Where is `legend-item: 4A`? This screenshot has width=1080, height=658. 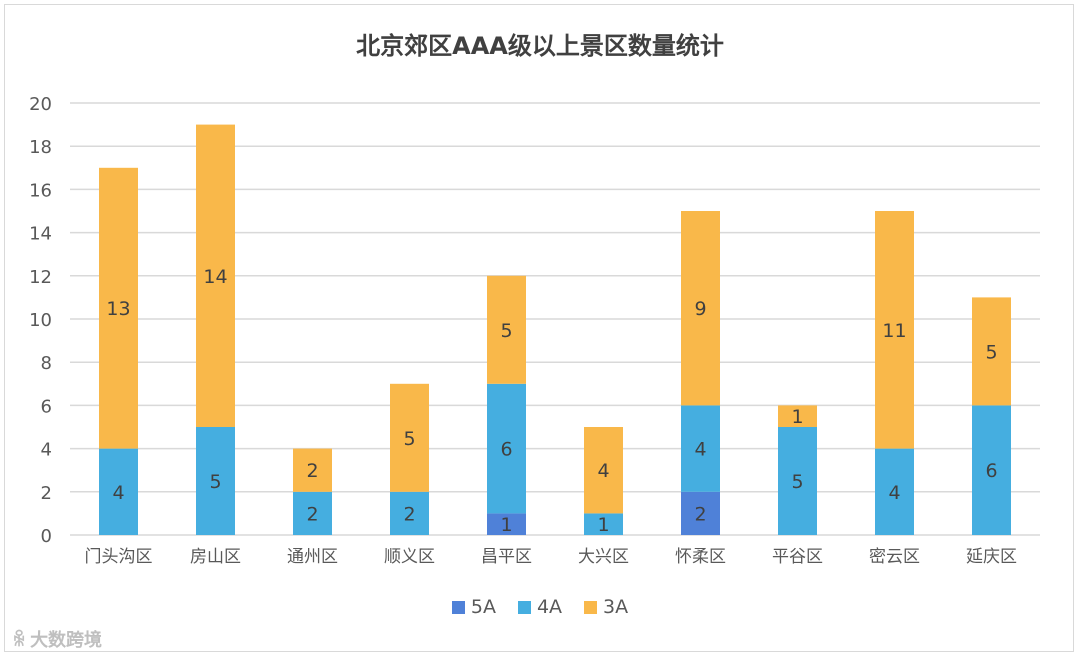
legend-item: 4A is located at coordinates (540, 607).